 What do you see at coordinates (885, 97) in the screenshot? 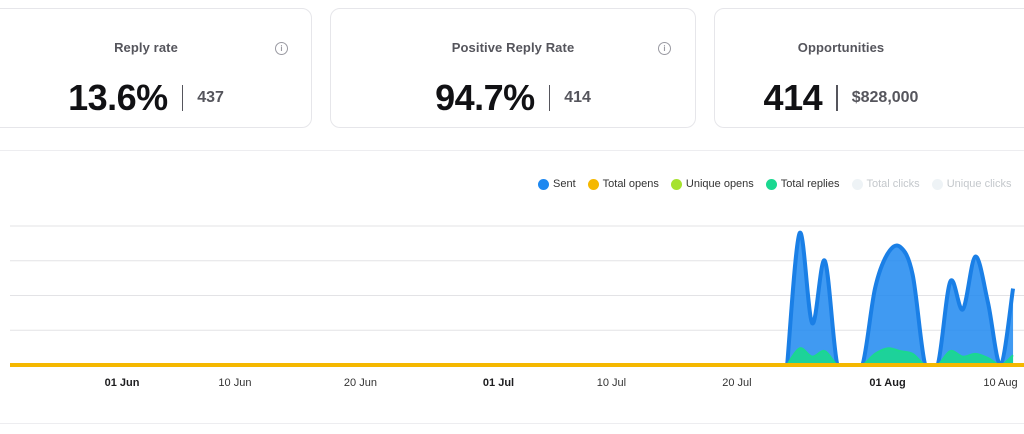
I see `card-subvalue: $828,000` at bounding box center [885, 97].